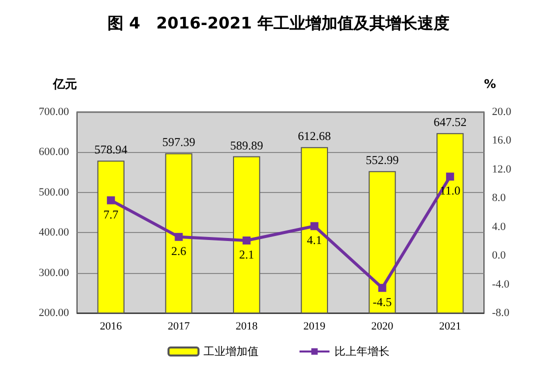 The image size is (557, 370). I want to click on data-label: 7.7, so click(110, 214).